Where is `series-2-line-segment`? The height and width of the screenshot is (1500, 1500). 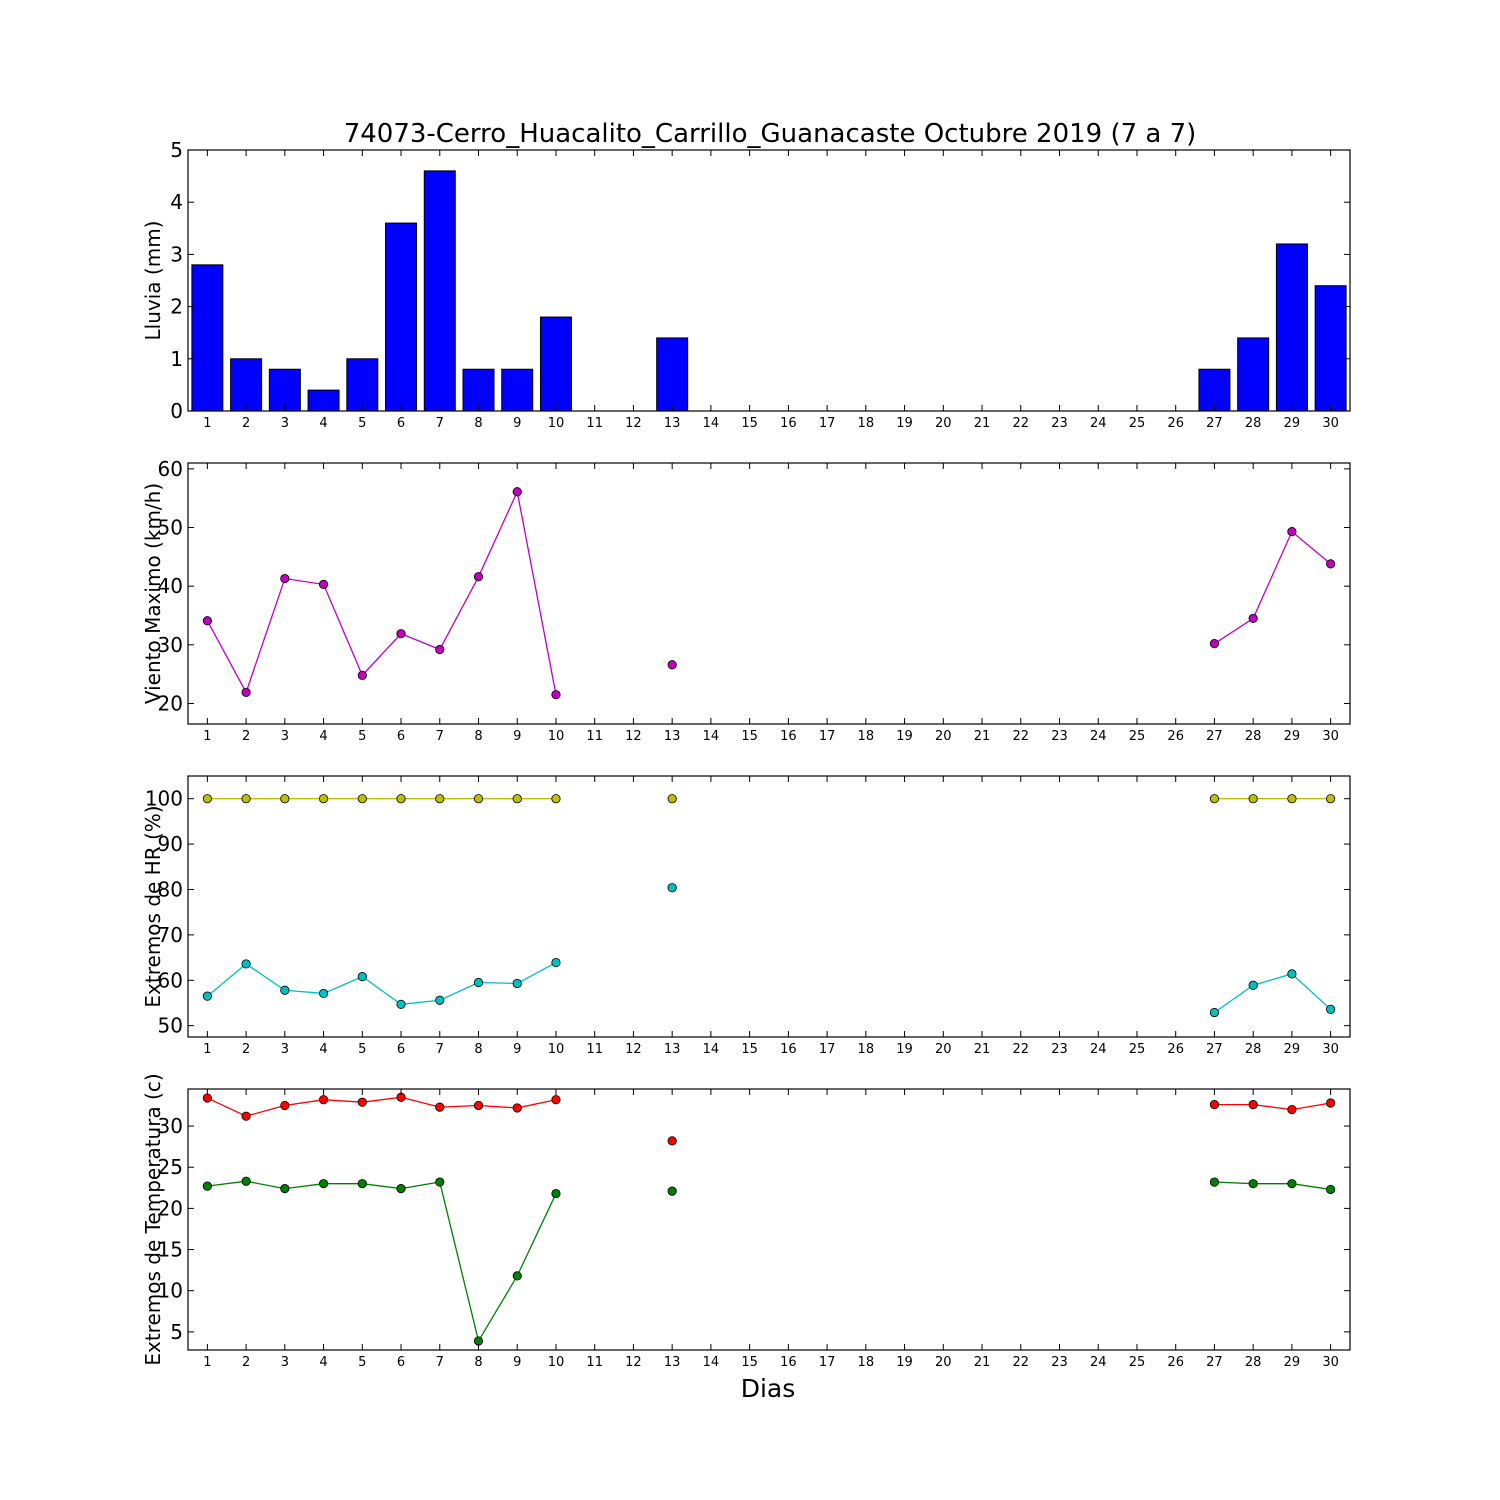 series-2-line-segment is located at coordinates (1273, 993).